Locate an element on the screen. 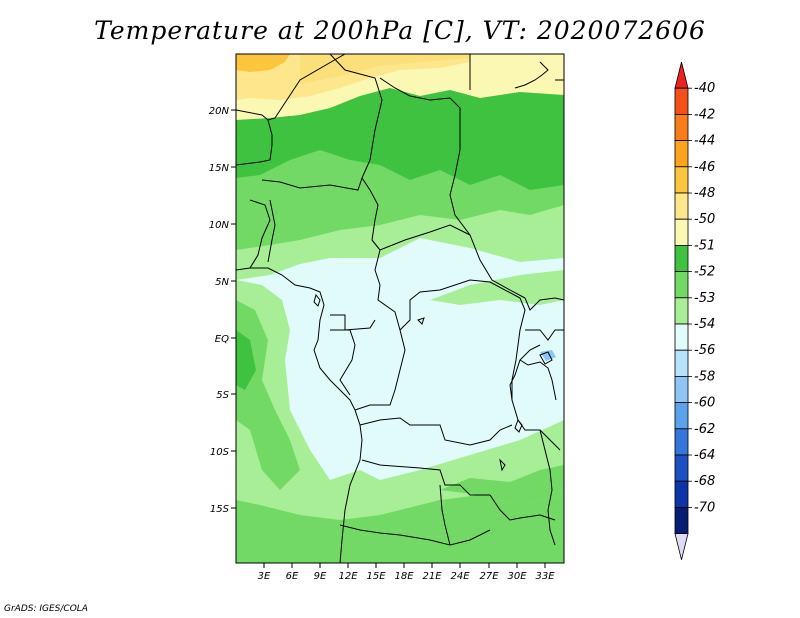 Image resolution: width=800 pixels, height=618 pixels. lat-label-10n: 10N is located at coordinates (219, 225).